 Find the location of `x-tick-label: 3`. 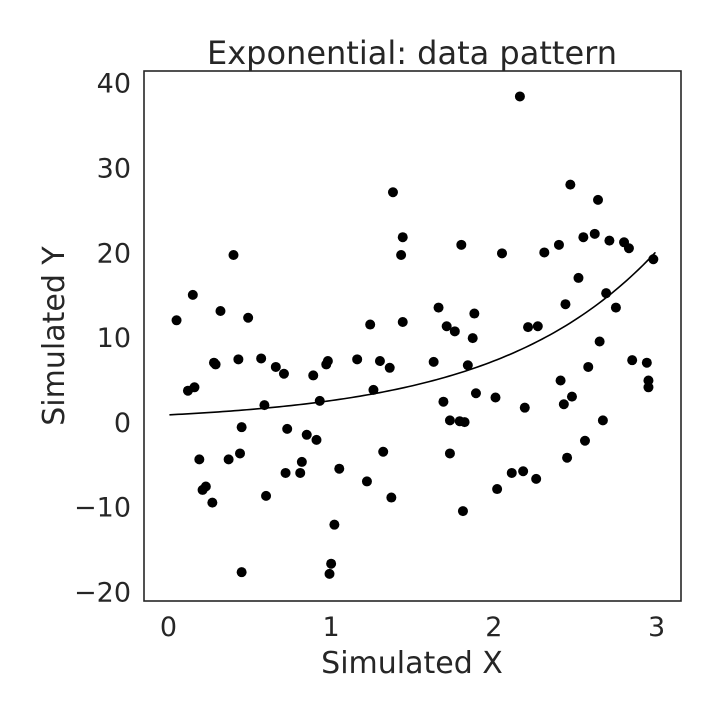

x-tick-label: 3 is located at coordinates (656, 627).